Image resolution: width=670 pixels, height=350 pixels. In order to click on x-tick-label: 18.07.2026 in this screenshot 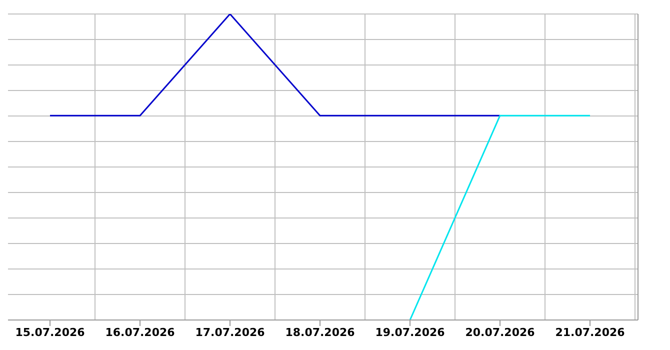, I will do `click(320, 332)`.